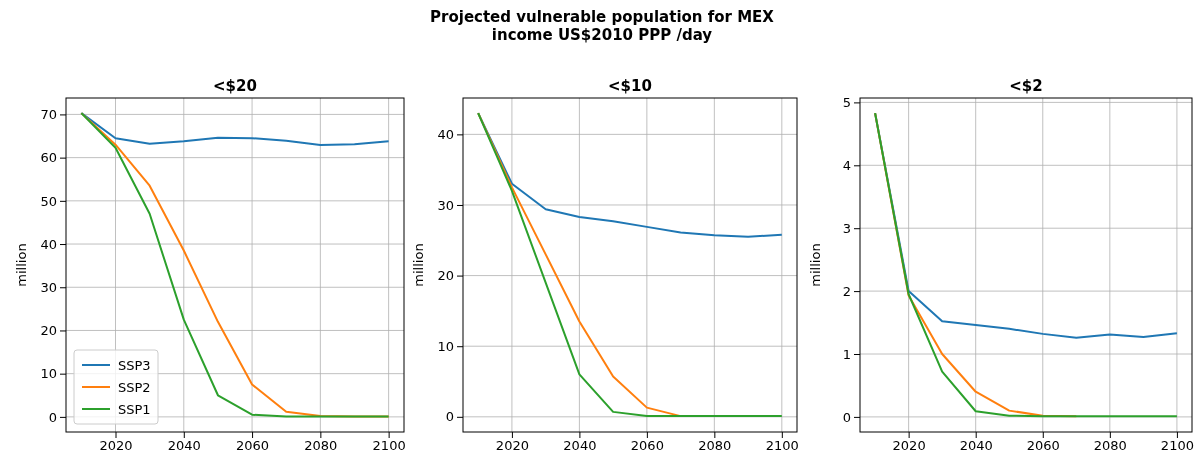  What do you see at coordinates (134, 387) in the screenshot?
I see `legend-label: SSP2` at bounding box center [134, 387].